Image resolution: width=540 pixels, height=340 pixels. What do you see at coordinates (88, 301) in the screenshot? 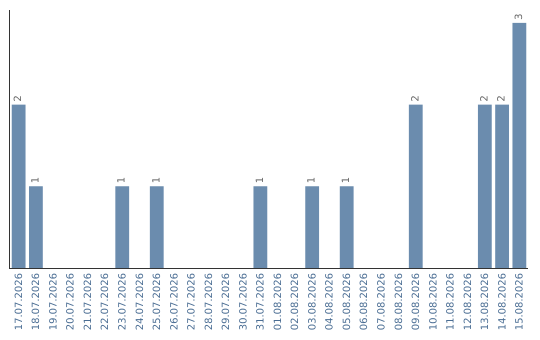
I see `x-tick-label: 21.07.2026` at bounding box center [88, 301].